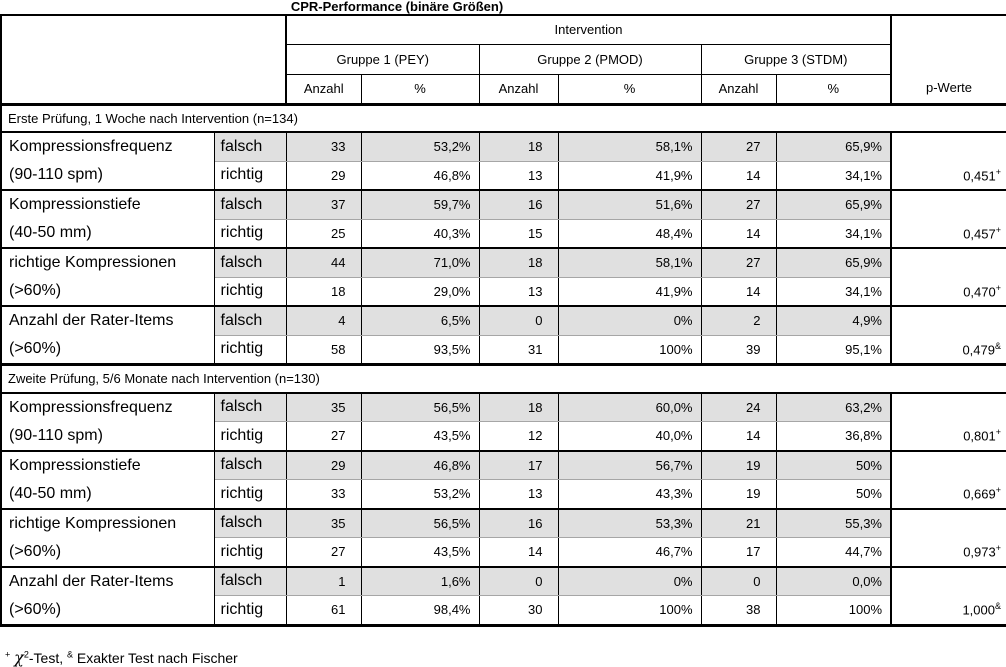 The width and height of the screenshot is (1006, 667). What do you see at coordinates (419, 147) in the screenshot?
I see `data-cell: 53,2%` at bounding box center [419, 147].